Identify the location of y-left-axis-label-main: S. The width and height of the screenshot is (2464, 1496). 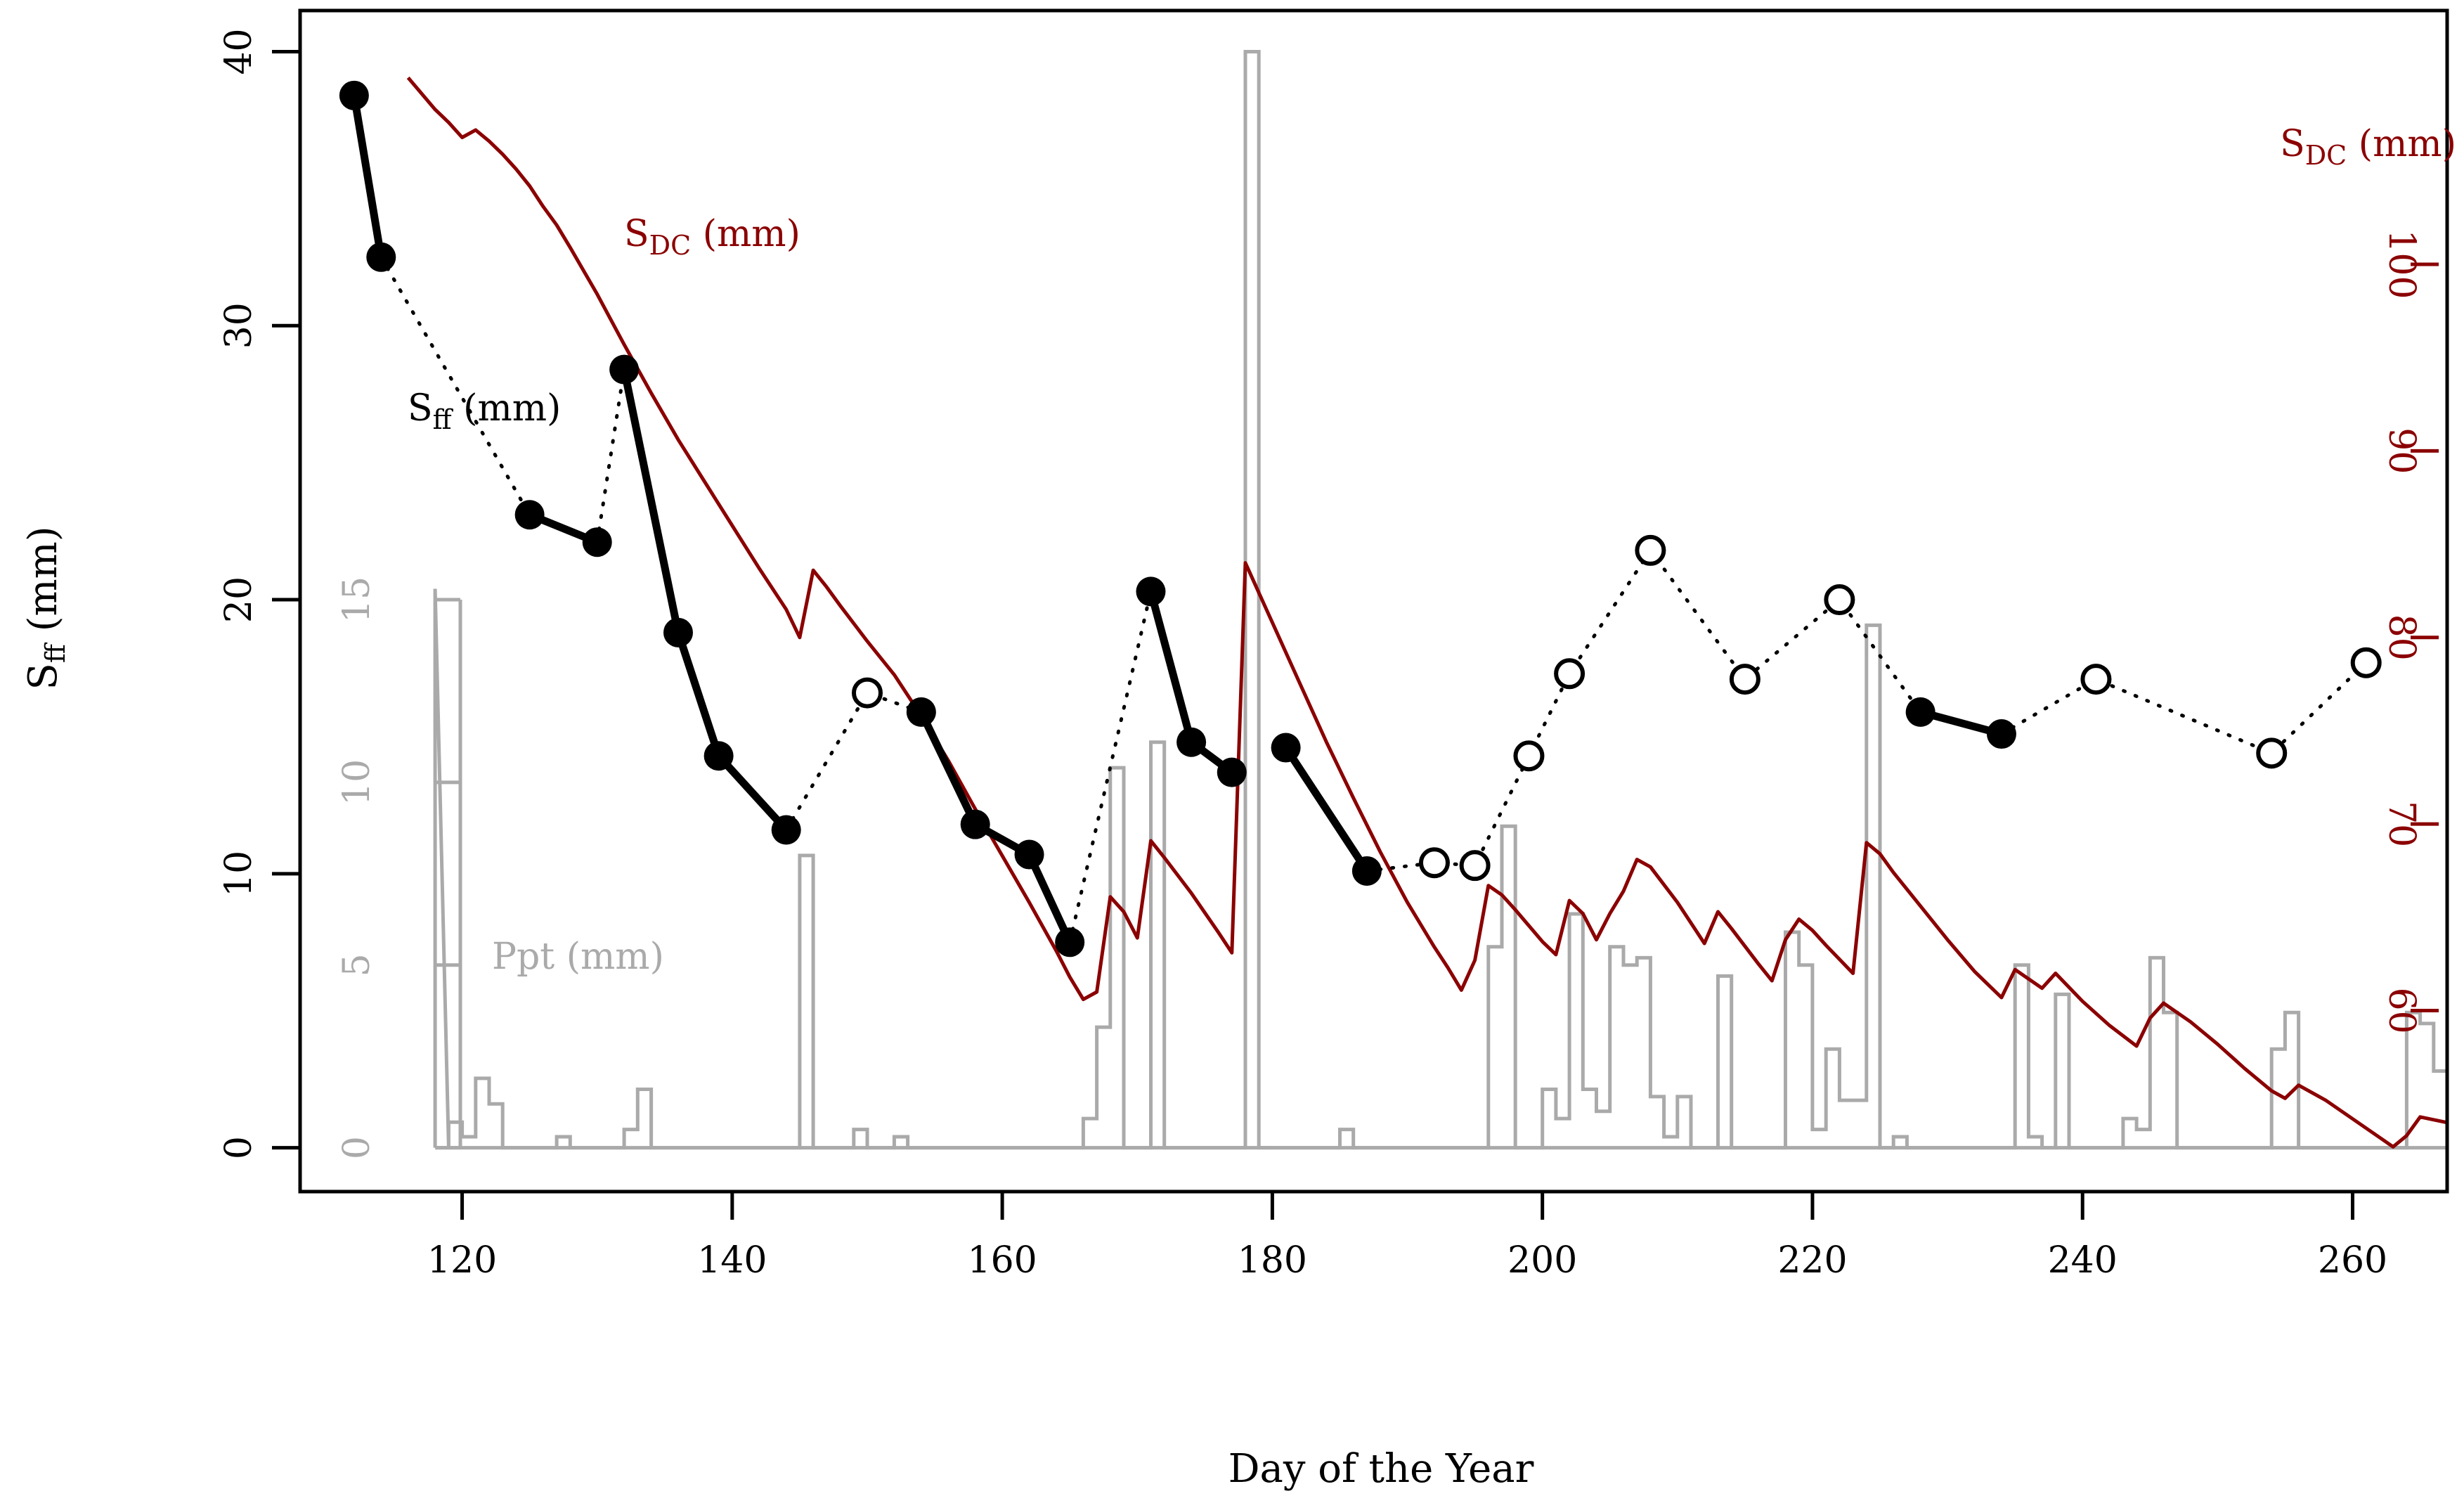
(43, 676).